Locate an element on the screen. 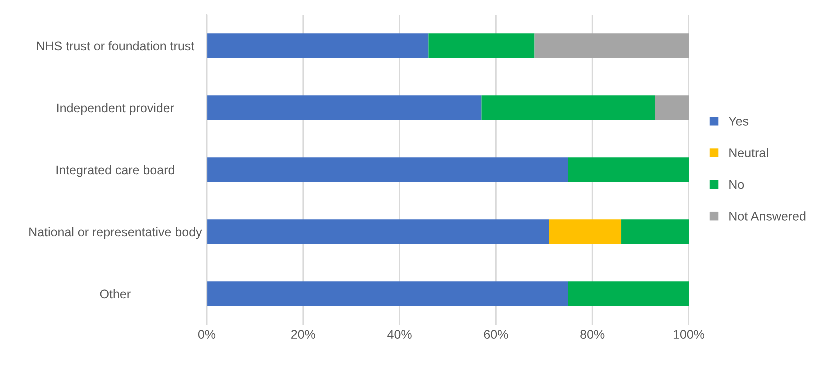 This screenshot has height=371, width=820. x-tick-label: 60% is located at coordinates (496, 335).